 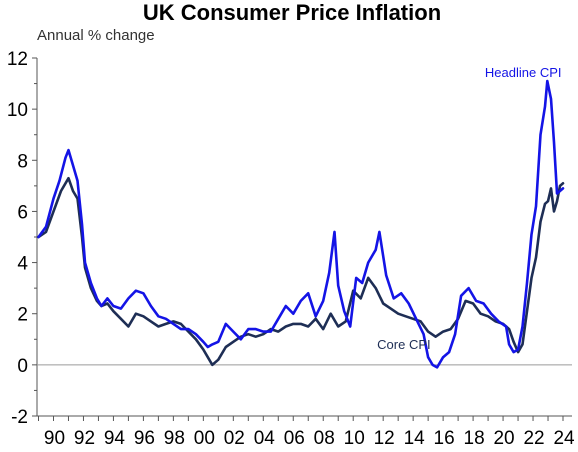 What do you see at coordinates (384, 438) in the screenshot?
I see `x-tick-label: 12` at bounding box center [384, 438].